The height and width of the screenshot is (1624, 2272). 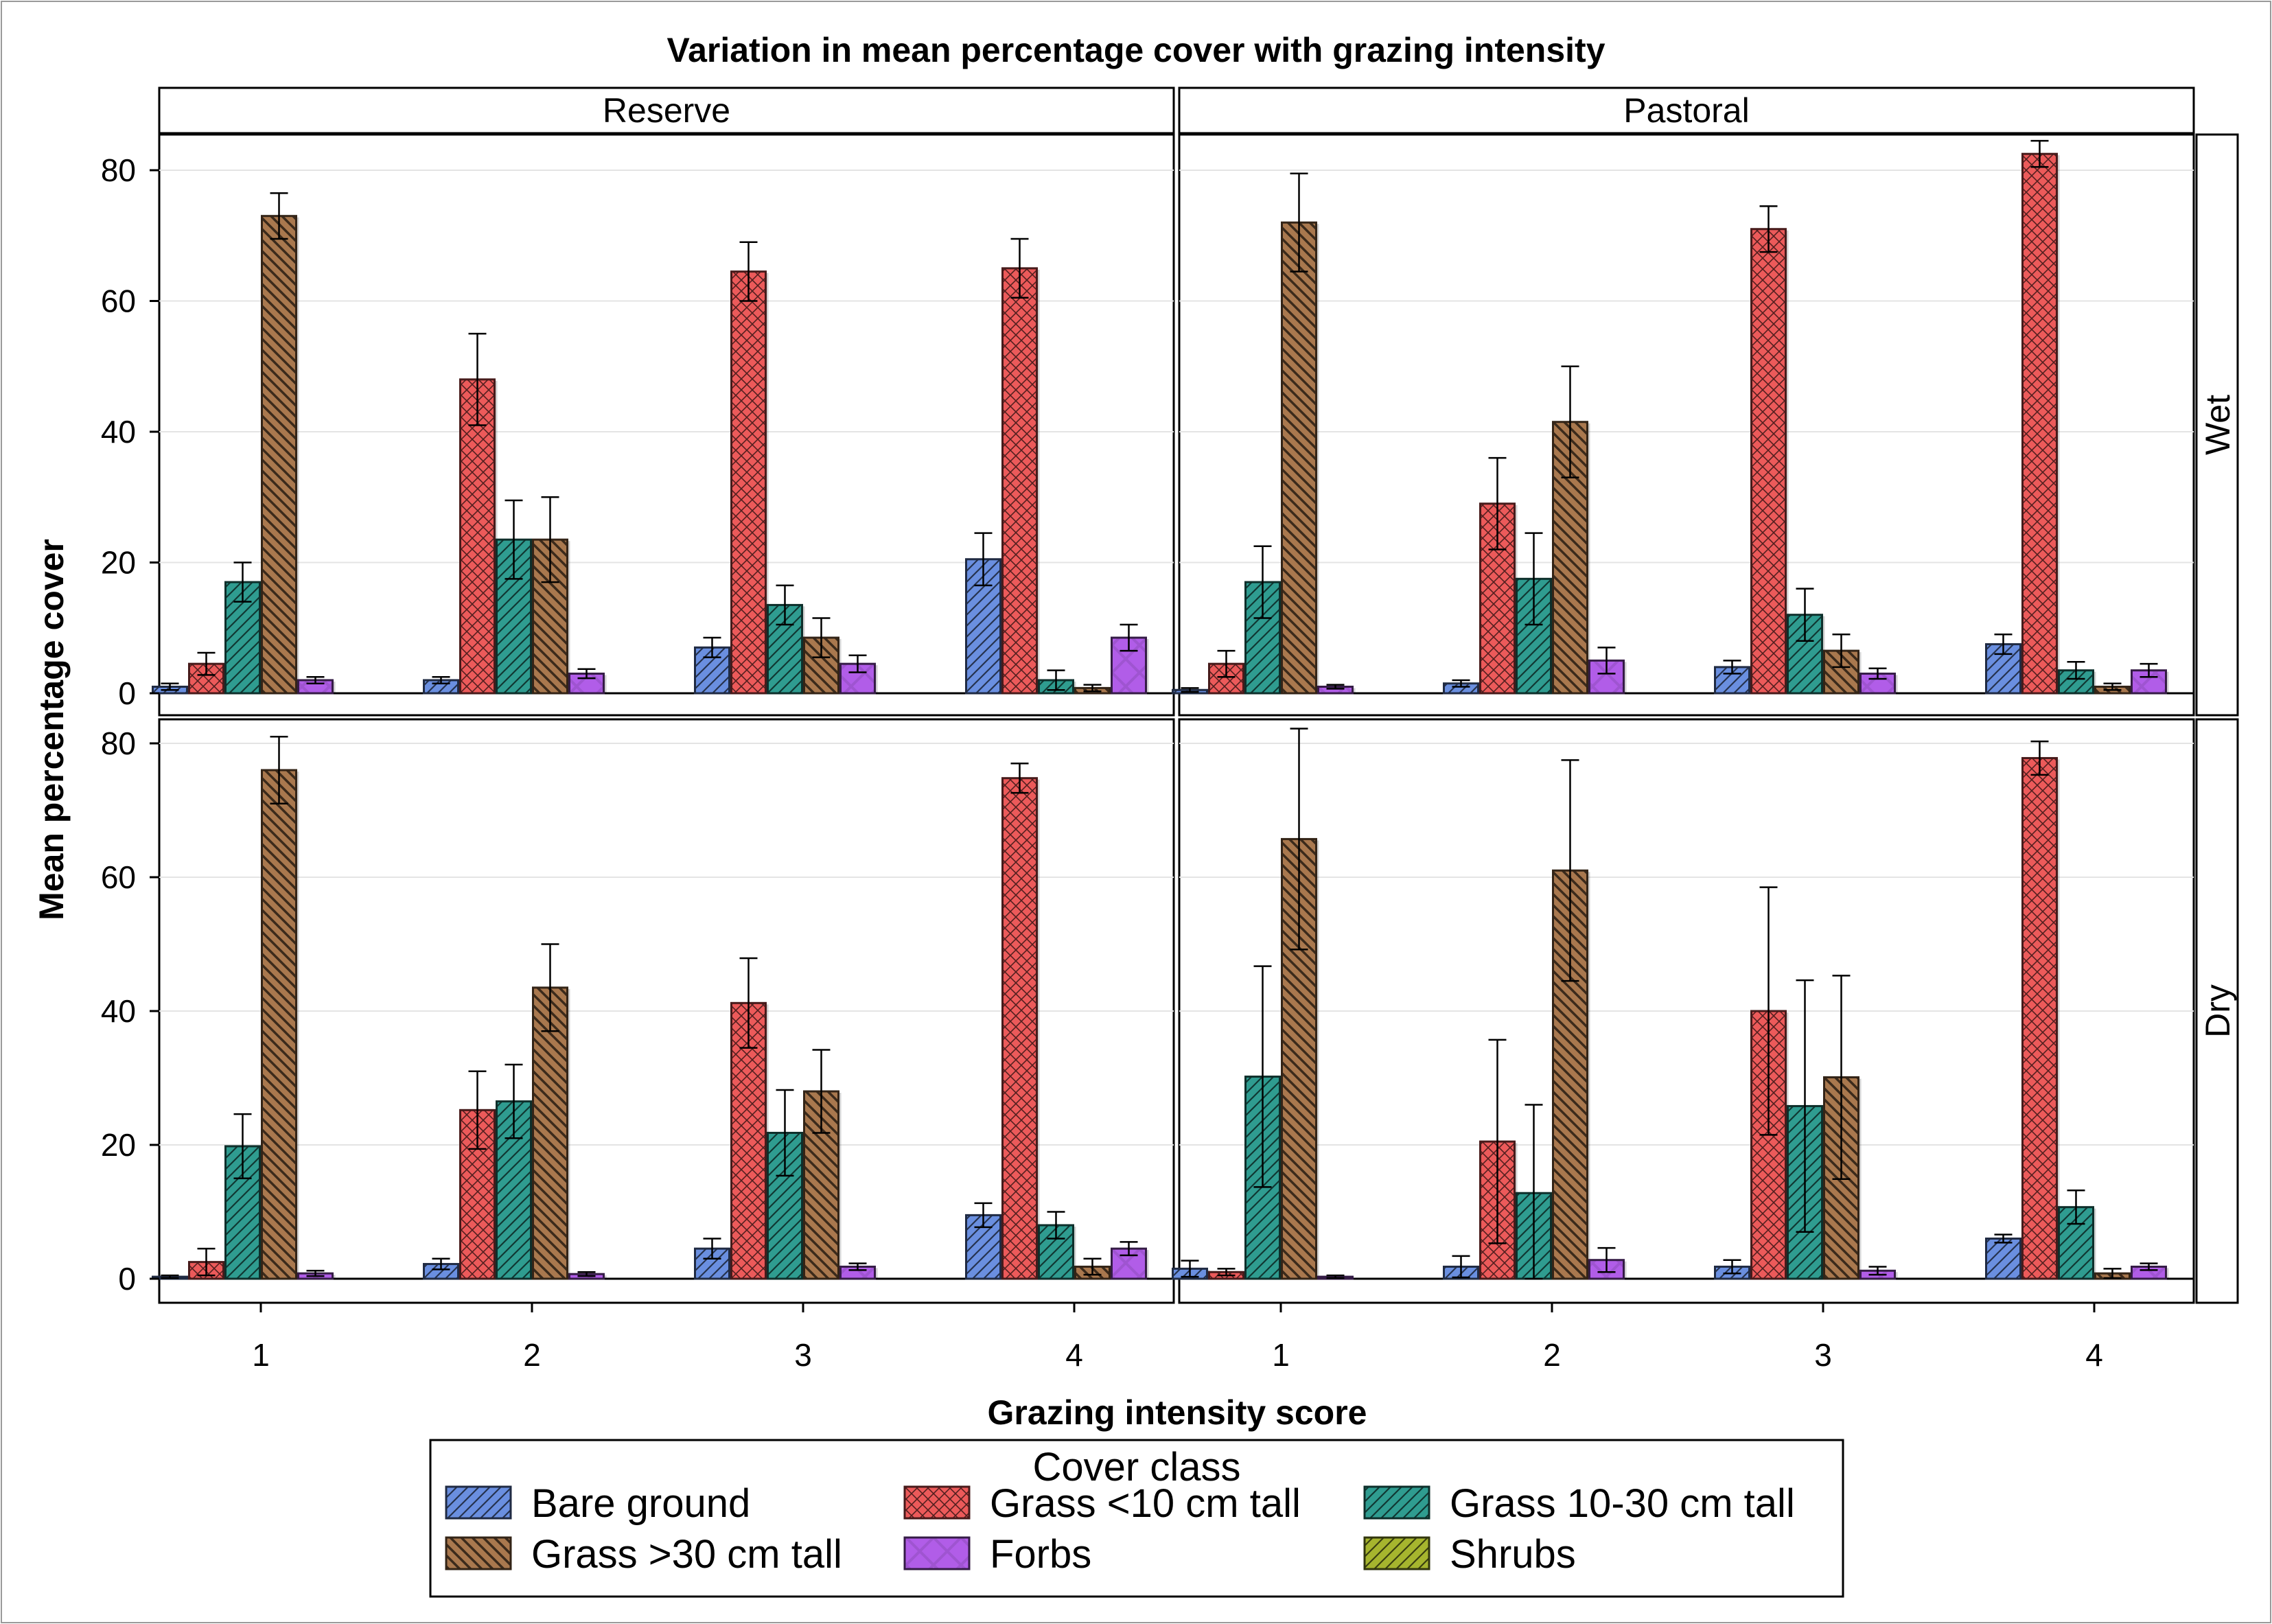 I want to click on y-tick-label-wet-40: 40, so click(x=118, y=432).